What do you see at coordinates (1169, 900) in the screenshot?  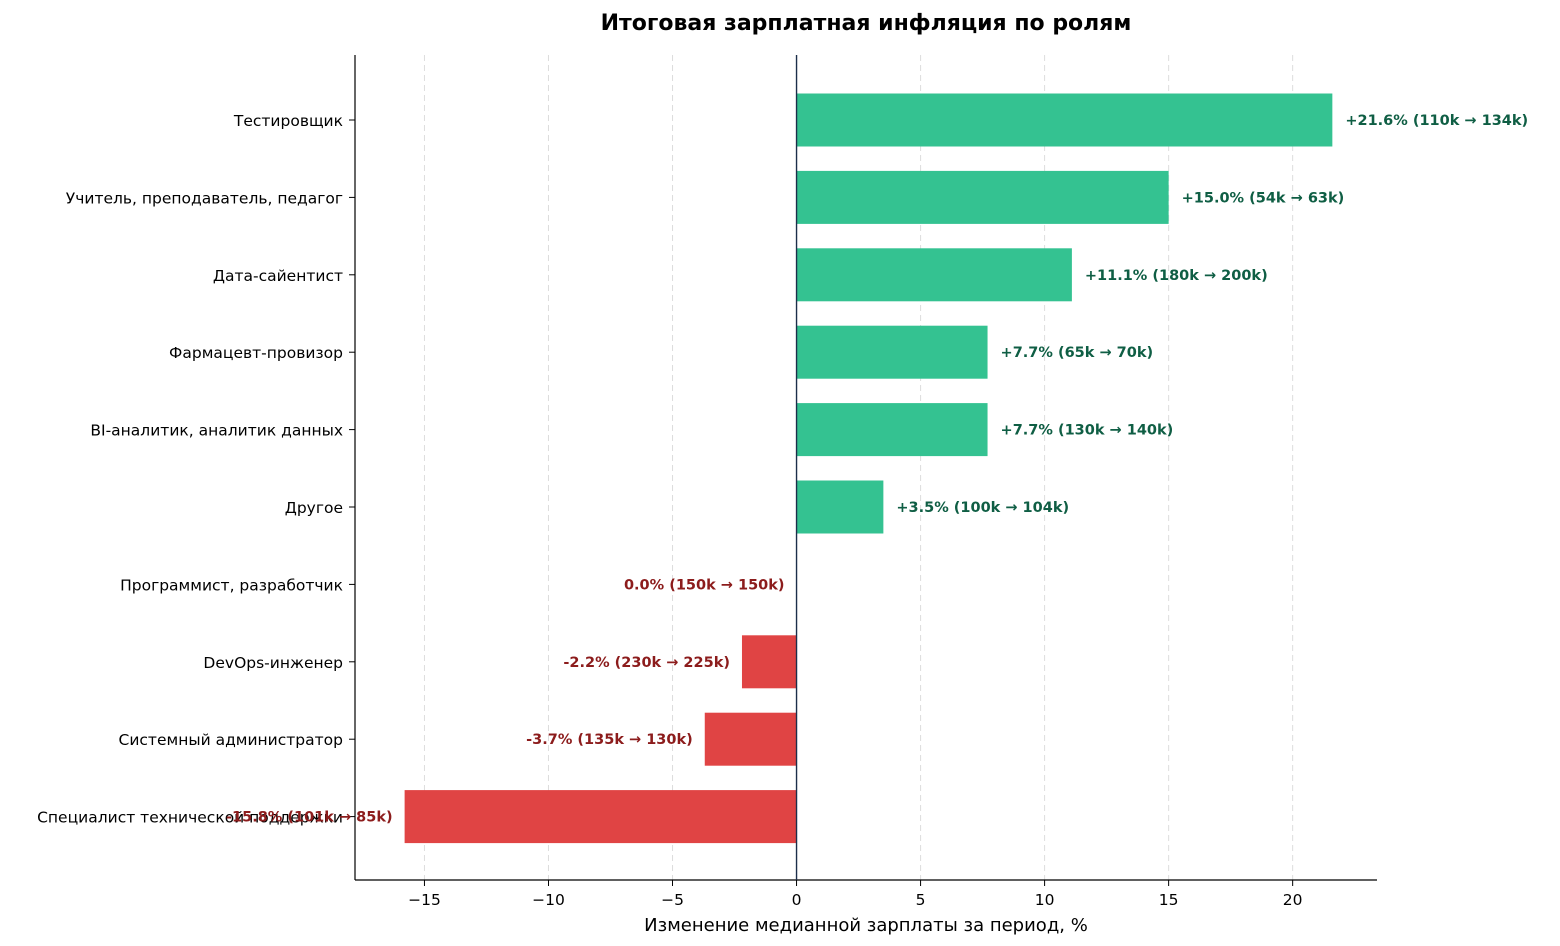 I see `x-tick-label: 15` at bounding box center [1169, 900].